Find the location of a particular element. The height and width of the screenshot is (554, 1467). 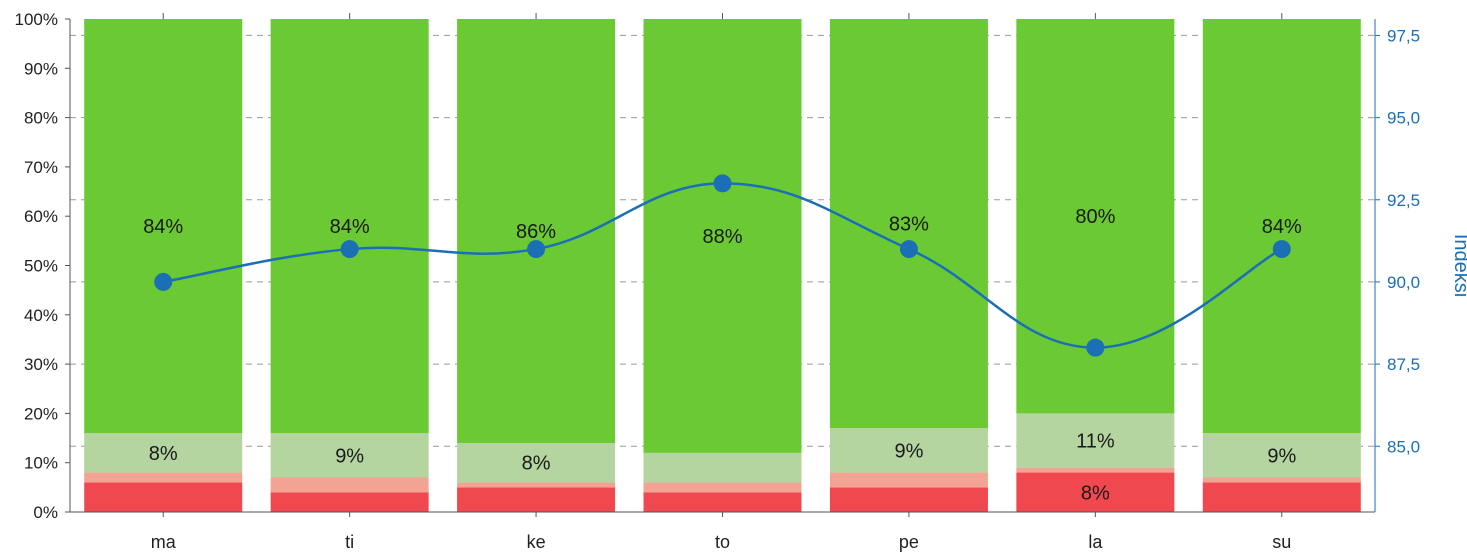

bar-data-label: 80% is located at coordinates (1095, 217).